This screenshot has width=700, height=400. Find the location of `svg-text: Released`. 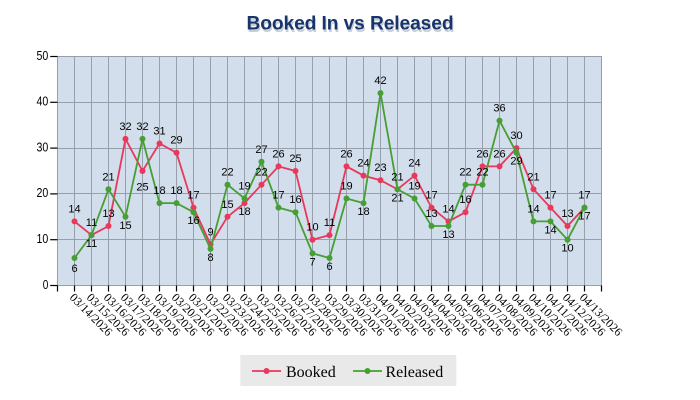

svg-text: Released is located at coordinates (415, 372).